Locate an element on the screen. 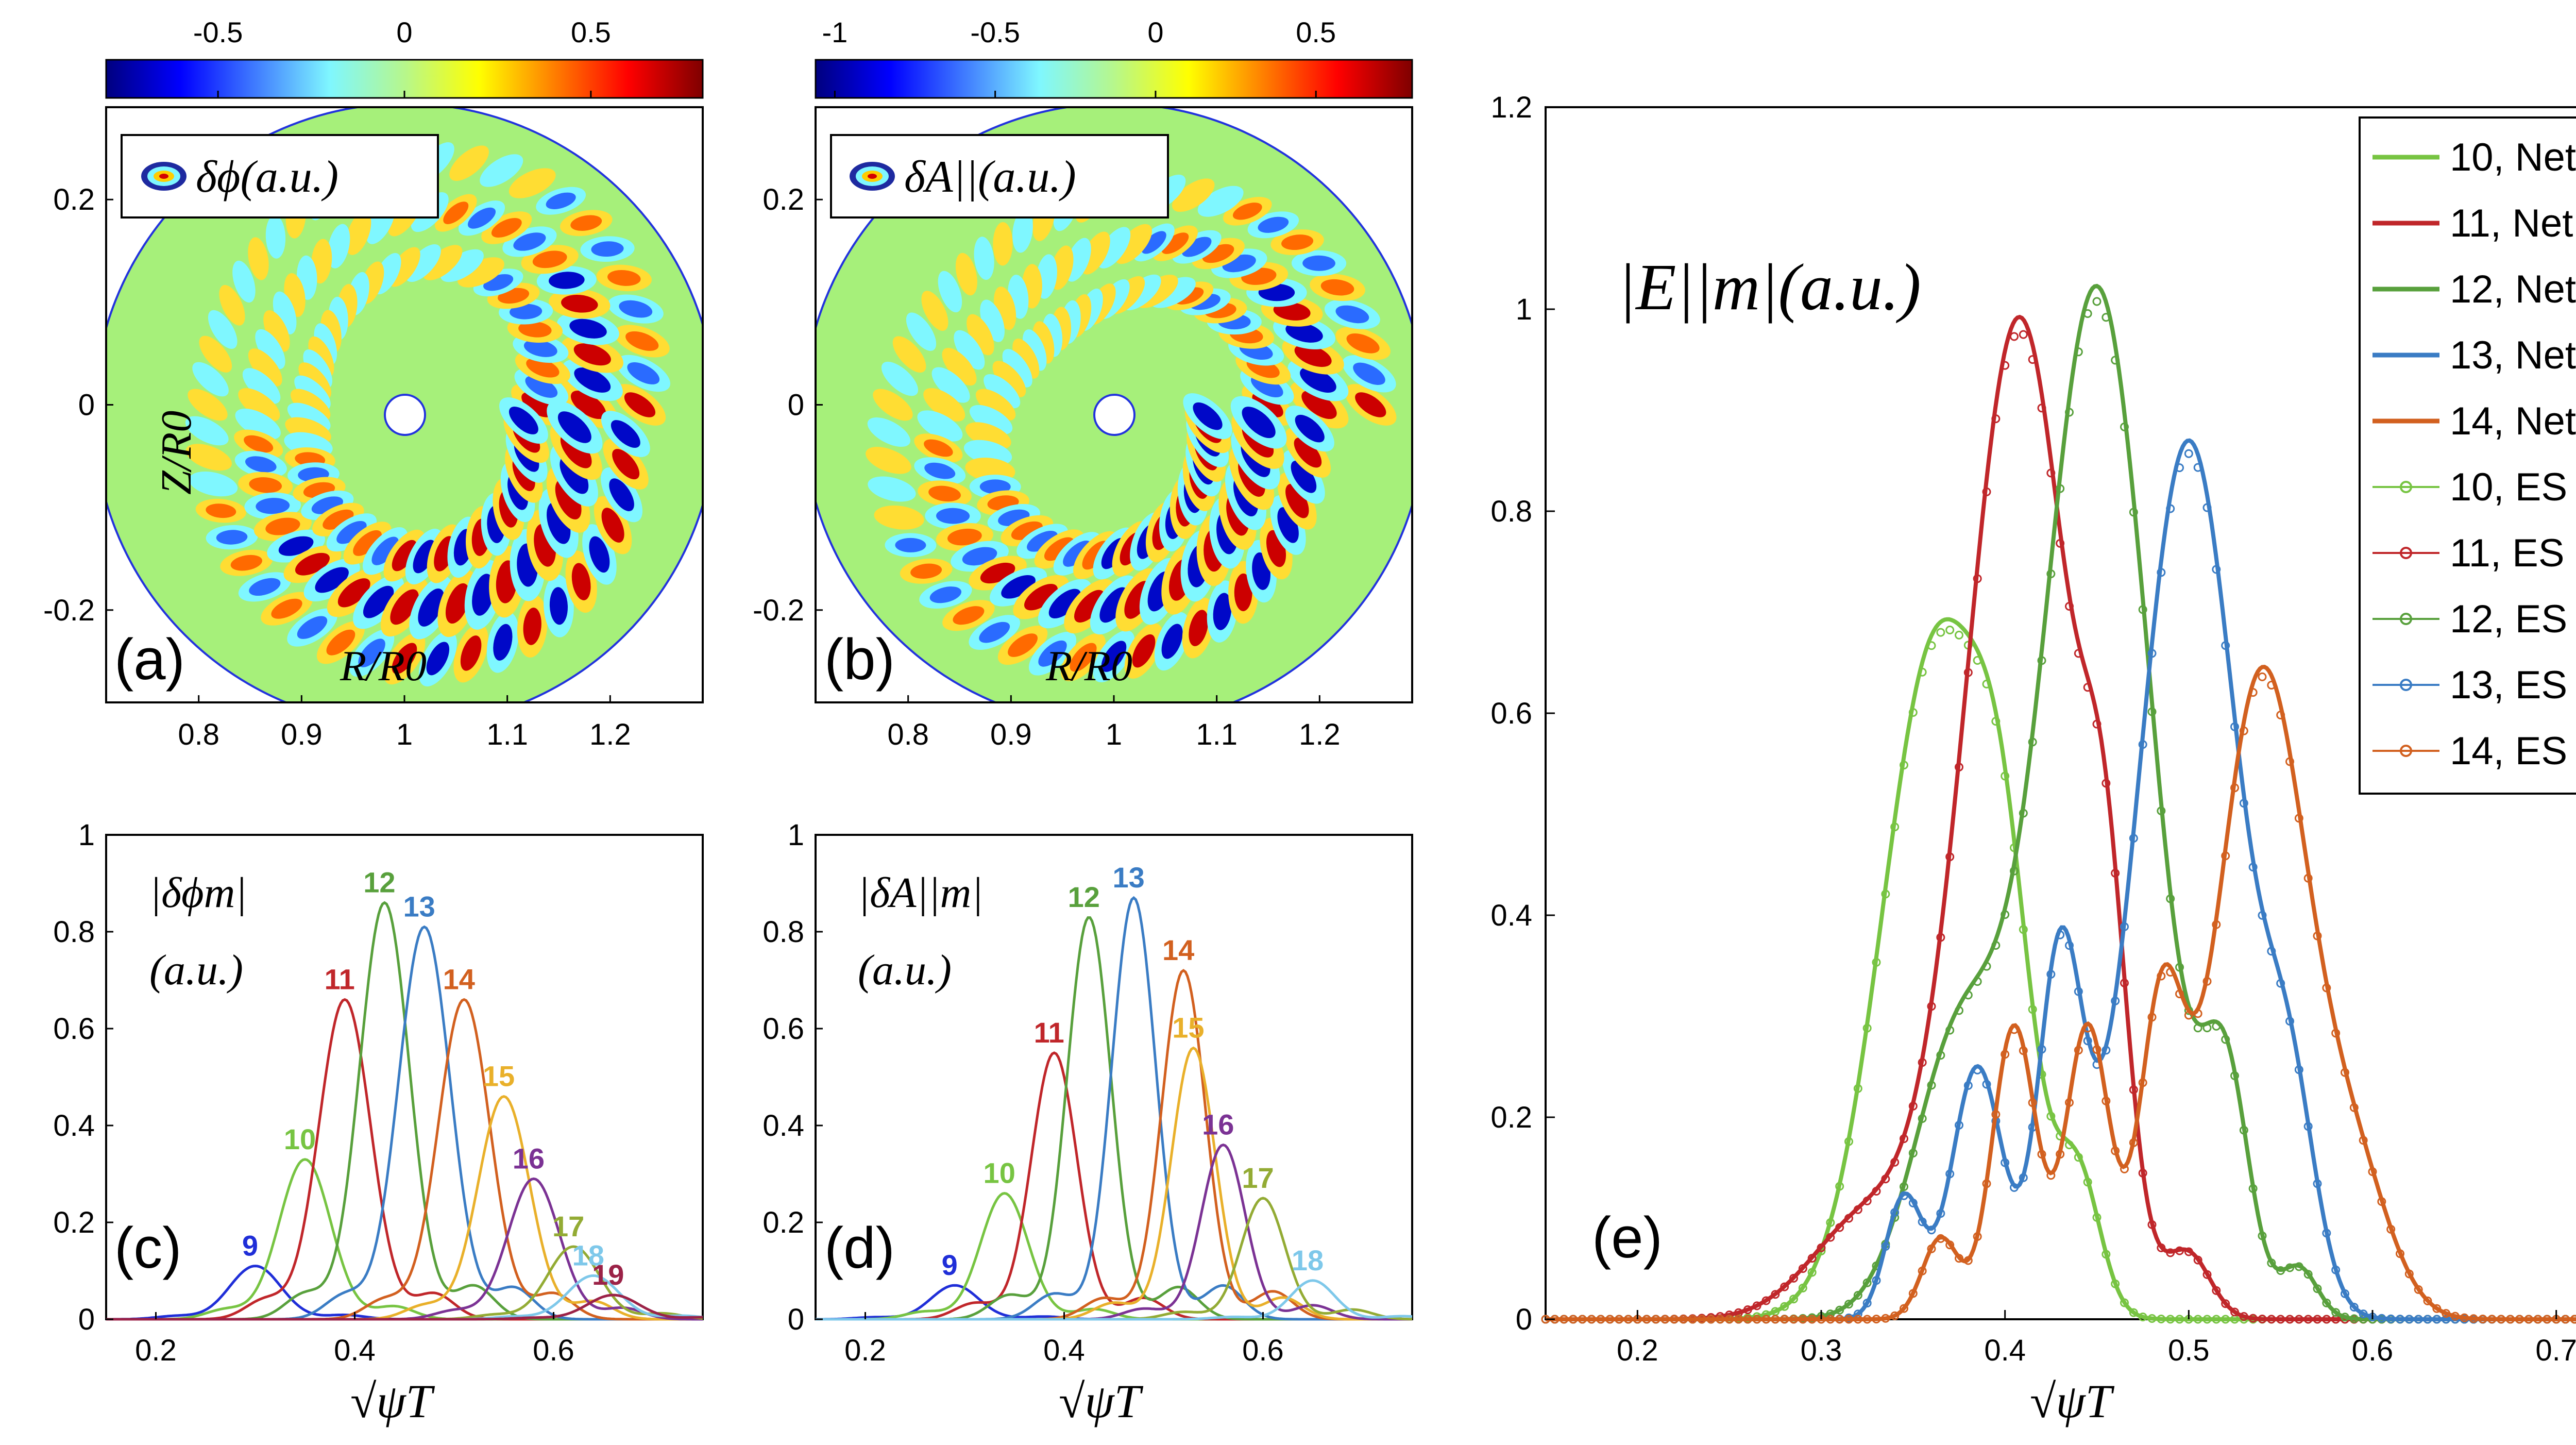 This screenshot has height=1445, width=2576. legend-entry: 10, ES is located at coordinates (2508, 487).